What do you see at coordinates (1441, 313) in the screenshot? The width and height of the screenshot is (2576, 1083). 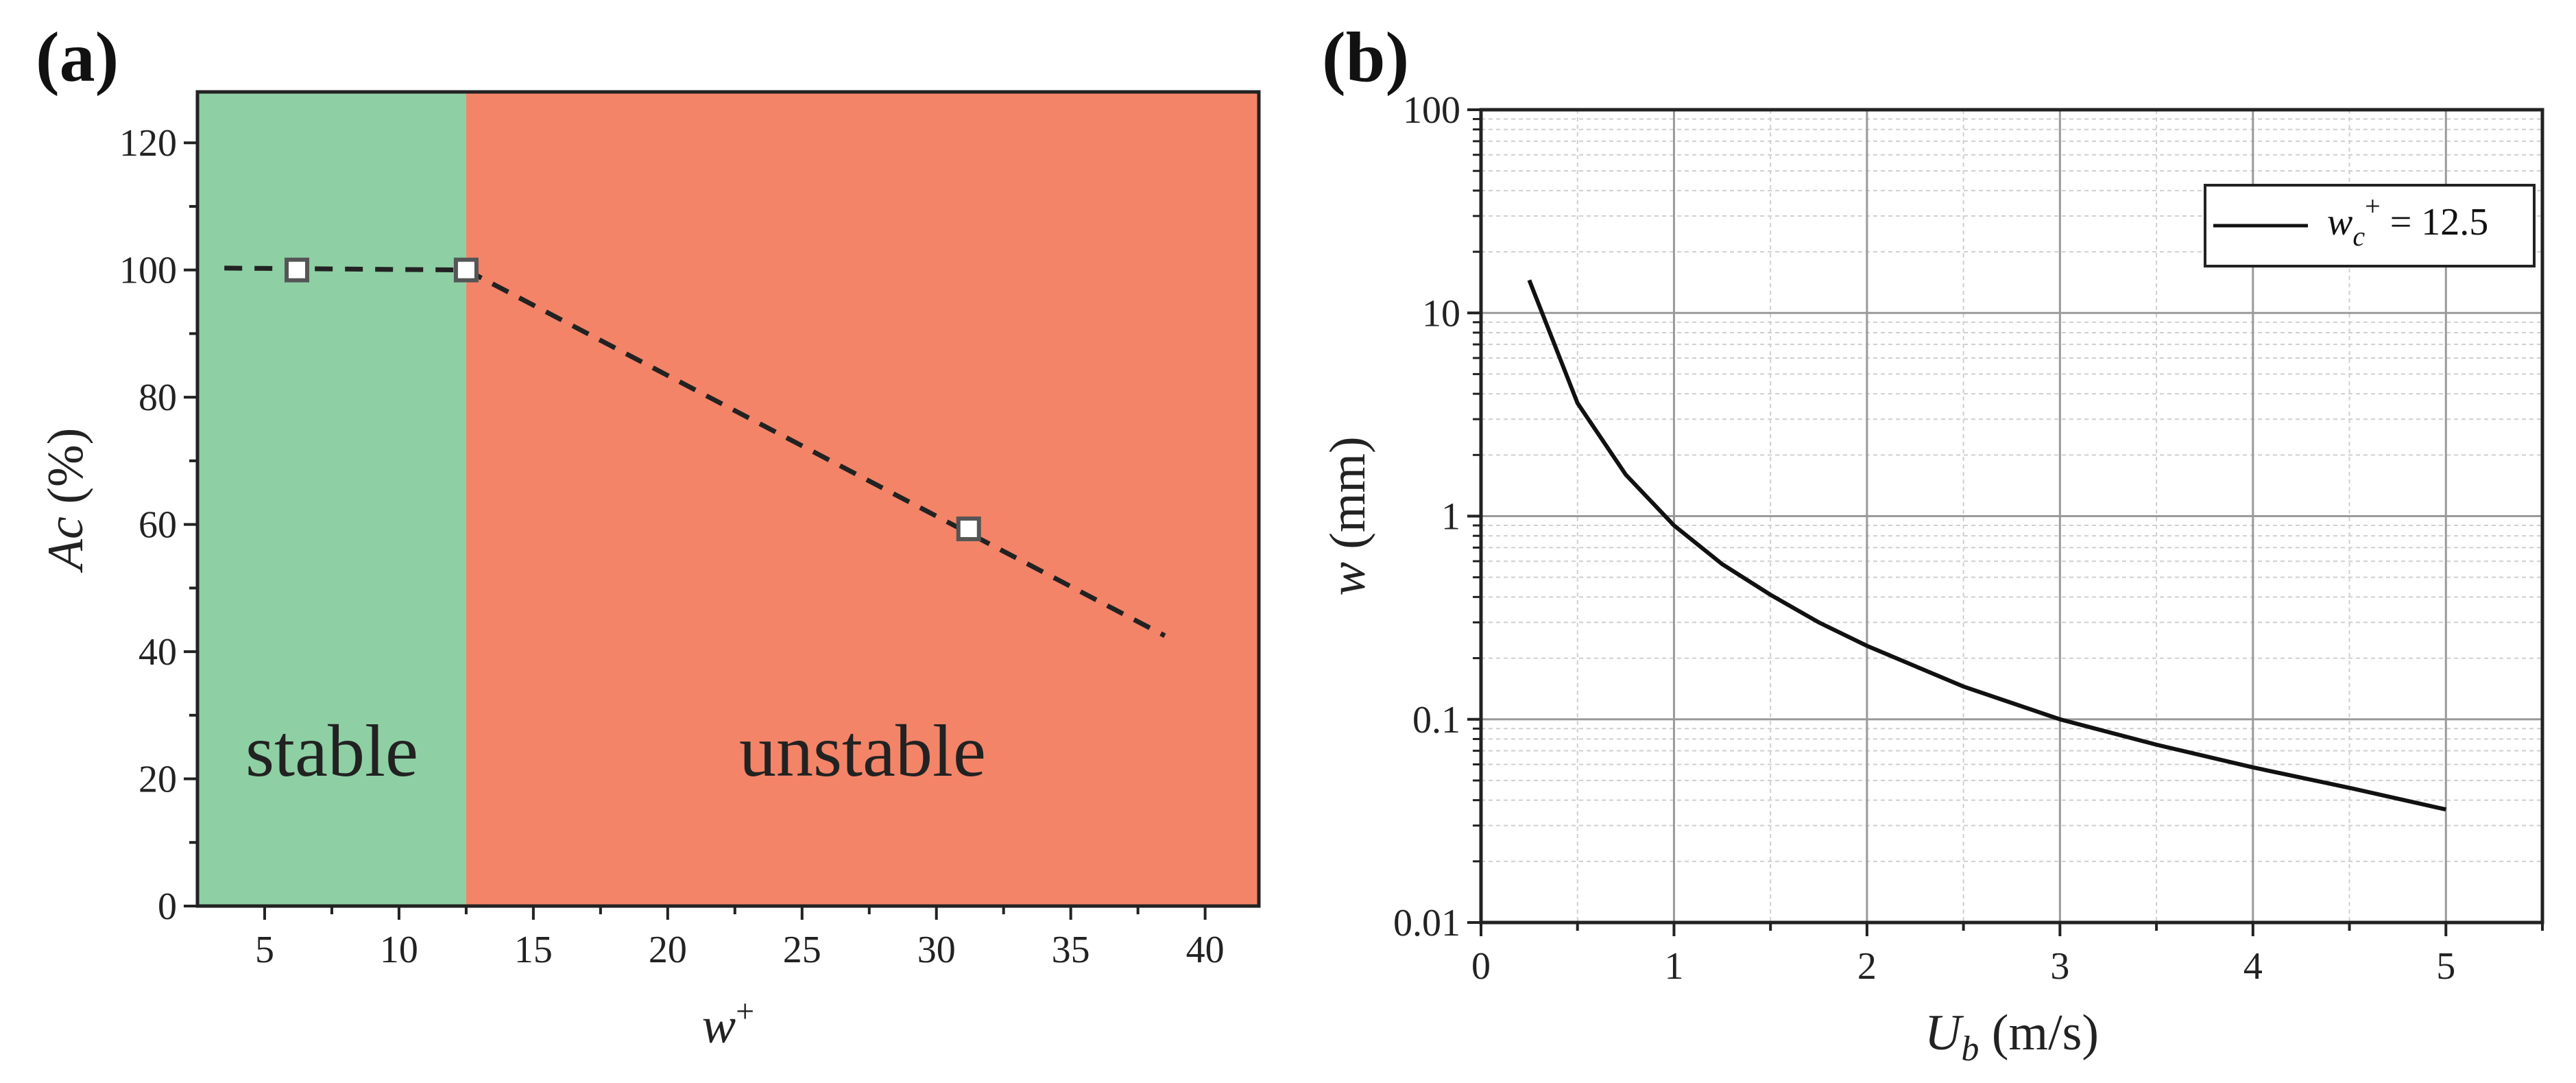 I see `y-tick-label: 10` at bounding box center [1441, 313].